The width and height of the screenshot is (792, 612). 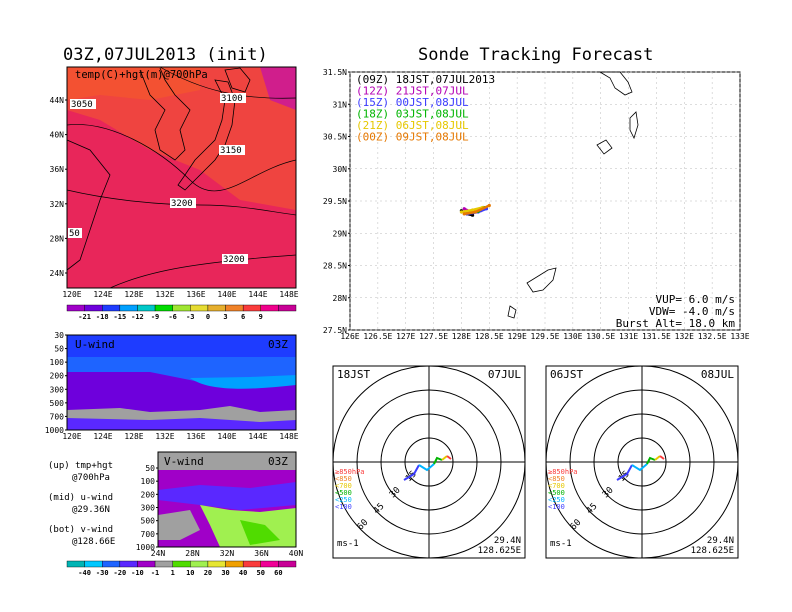 I want to click on temp-colorbar-tick: 3, so click(x=225, y=317).